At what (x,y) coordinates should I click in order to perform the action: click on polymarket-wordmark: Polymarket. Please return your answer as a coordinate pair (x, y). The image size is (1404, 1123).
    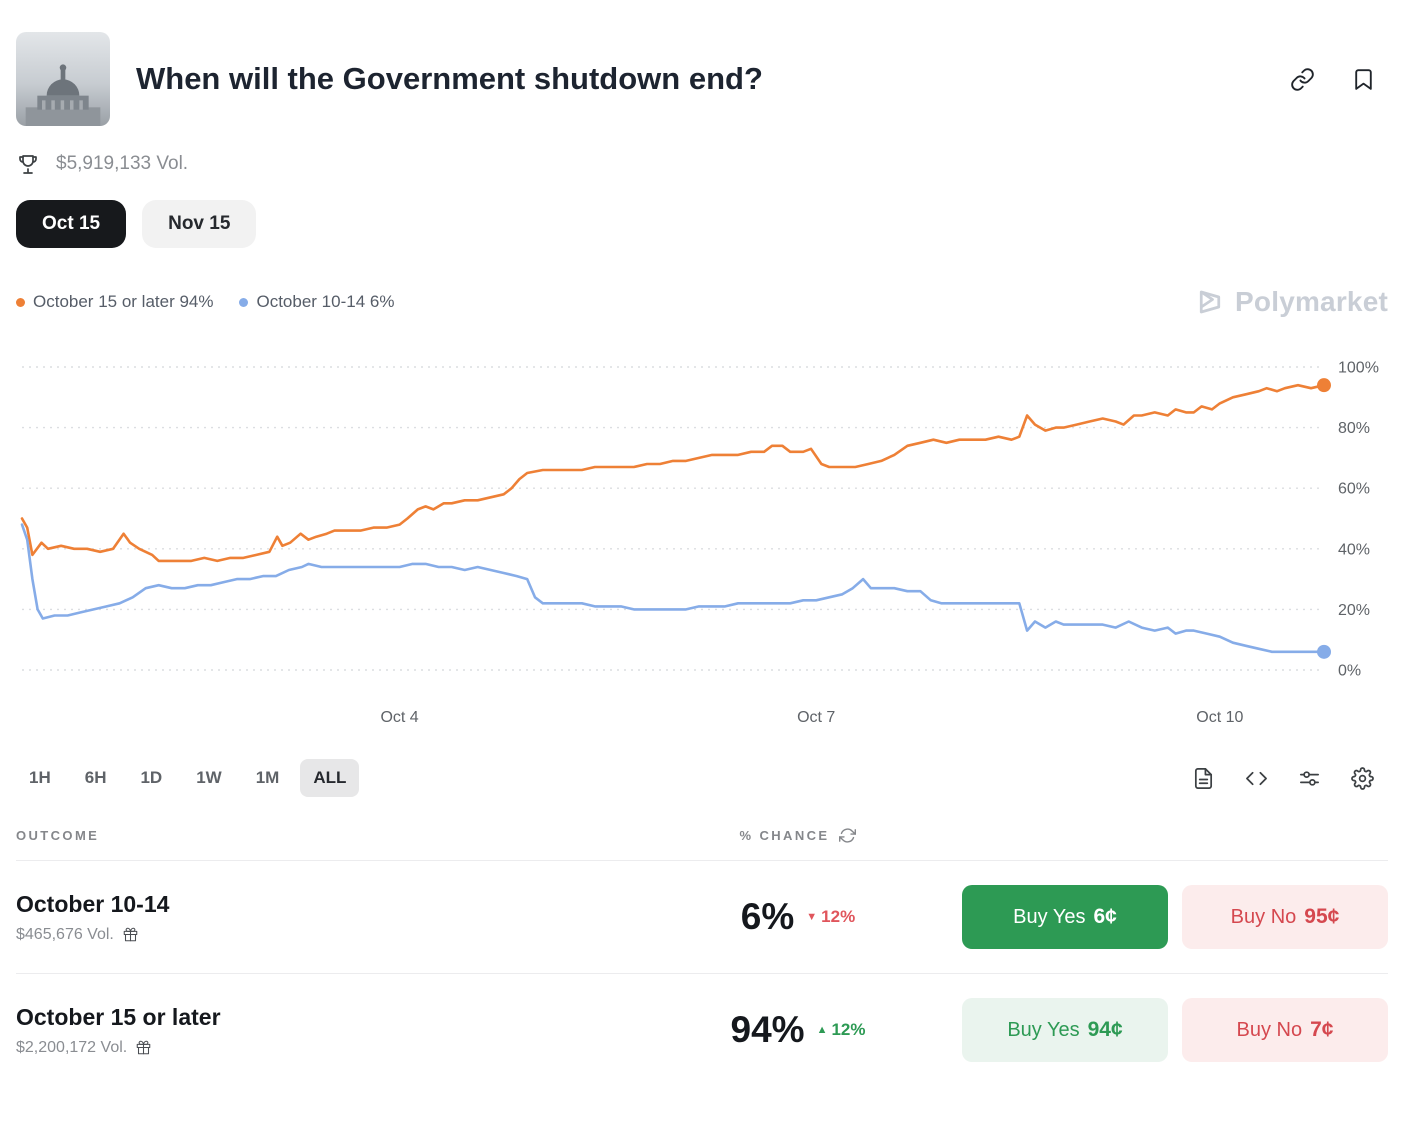
    Looking at the image, I should click on (1311, 301).